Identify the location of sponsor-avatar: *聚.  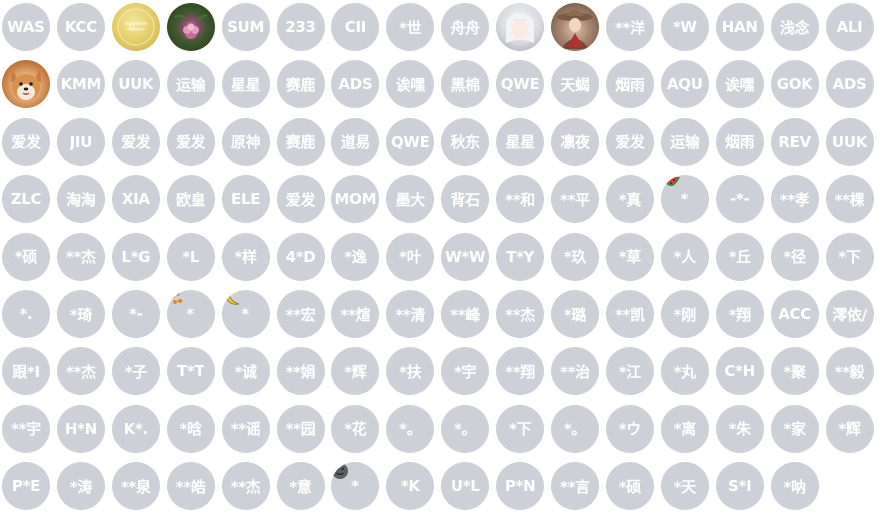
(794, 371).